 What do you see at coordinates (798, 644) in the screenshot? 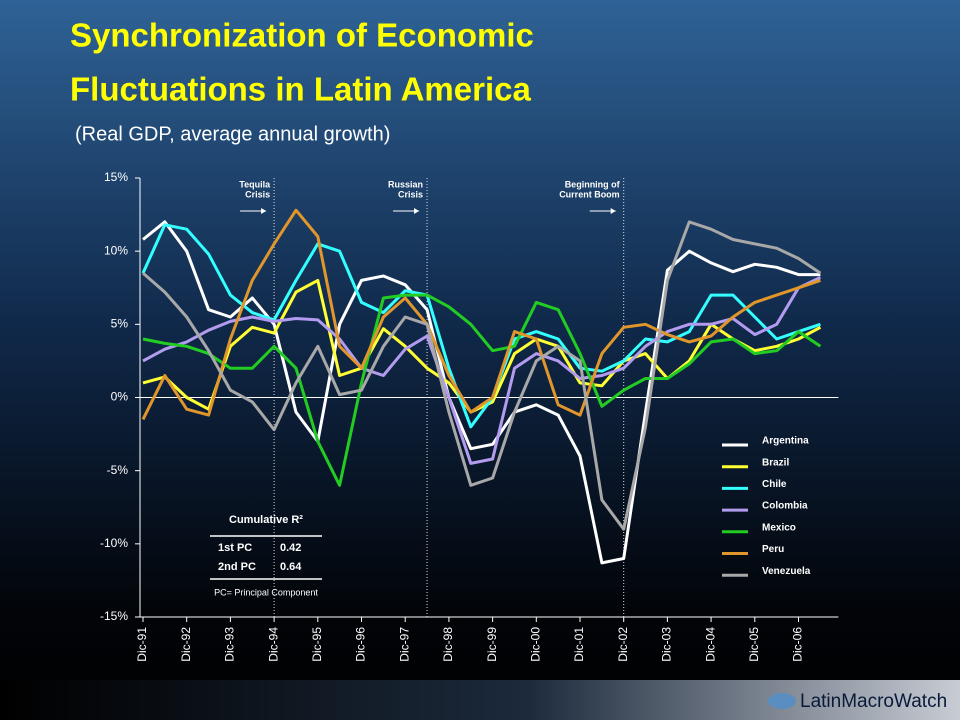
I see `x-tick-label: Dic-06` at bounding box center [798, 644].